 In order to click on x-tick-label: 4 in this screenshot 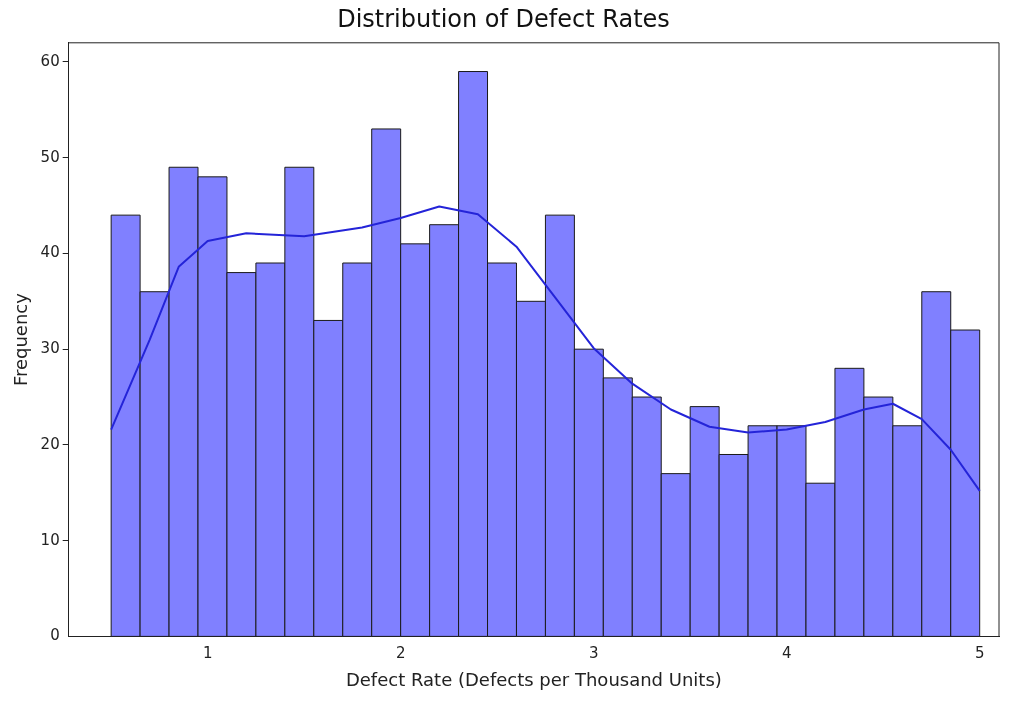, I will do `click(786, 653)`.